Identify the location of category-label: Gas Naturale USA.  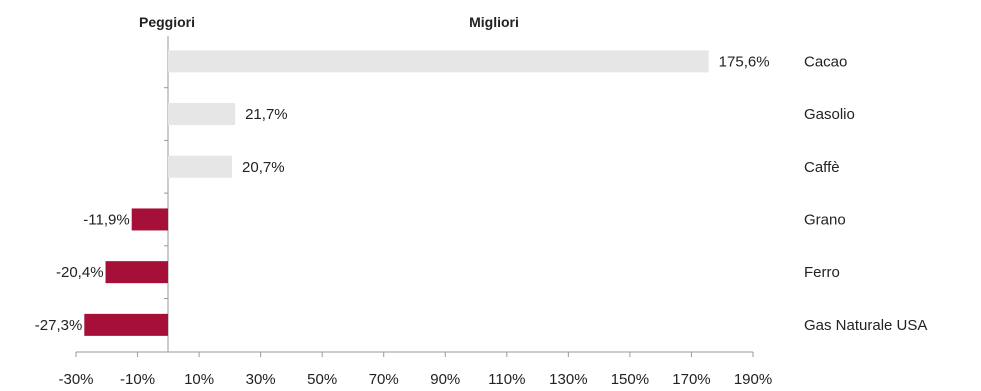
(865, 325).